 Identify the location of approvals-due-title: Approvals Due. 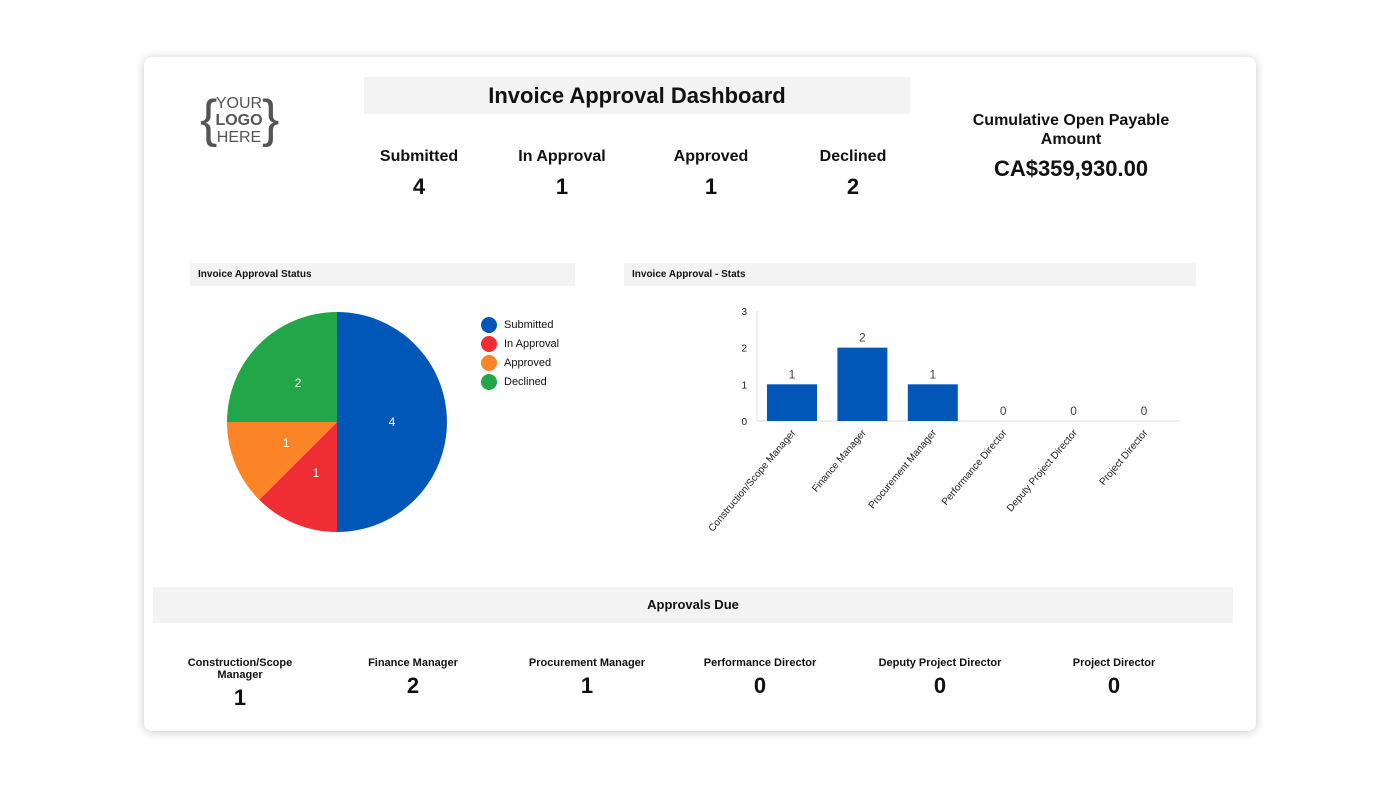
(693, 605).